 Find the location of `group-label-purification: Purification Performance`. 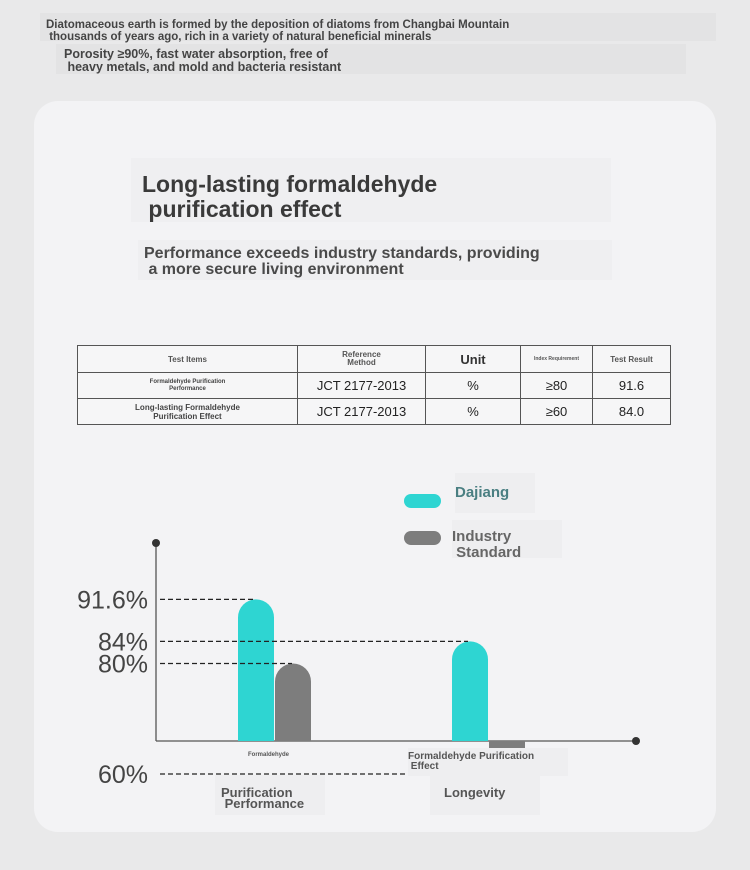

group-label-purification: Purification Performance is located at coordinates (270, 795).